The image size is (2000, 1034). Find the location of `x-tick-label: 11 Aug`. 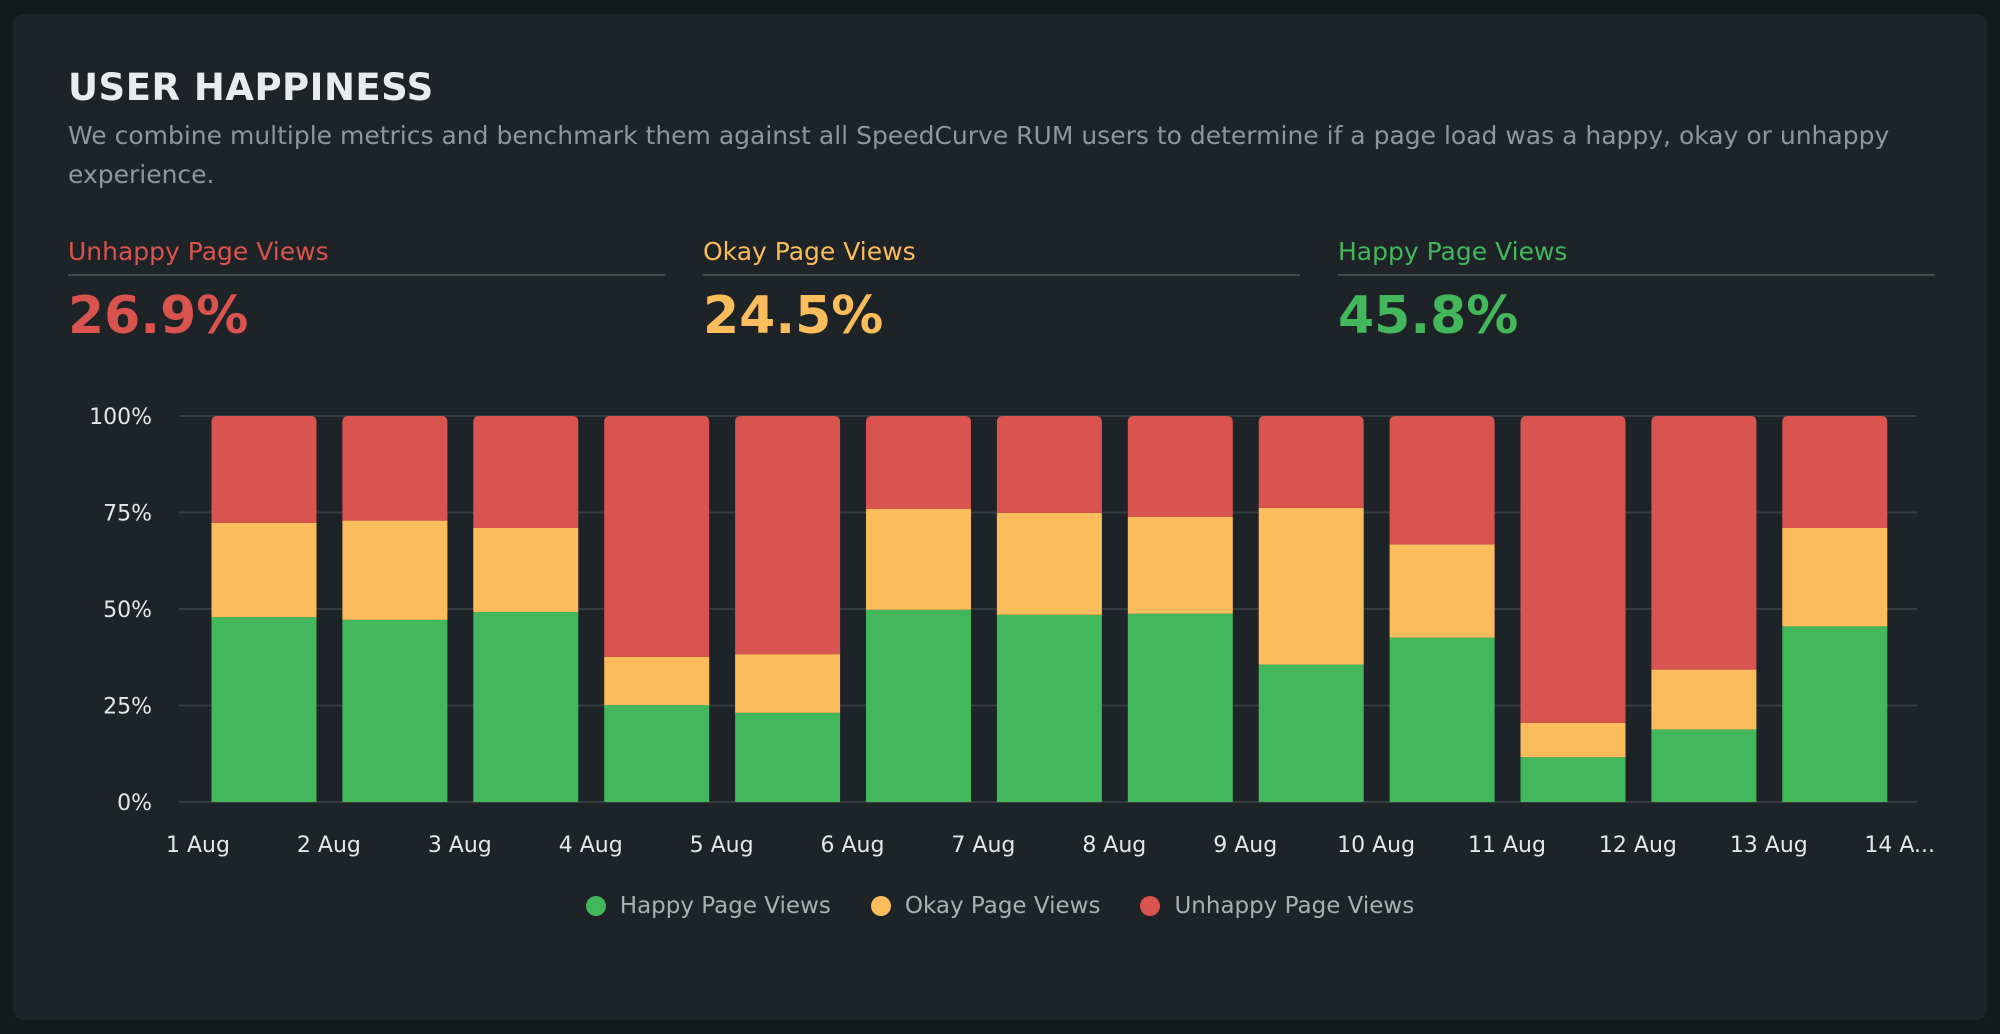

x-tick-label: 11 Aug is located at coordinates (1507, 845).